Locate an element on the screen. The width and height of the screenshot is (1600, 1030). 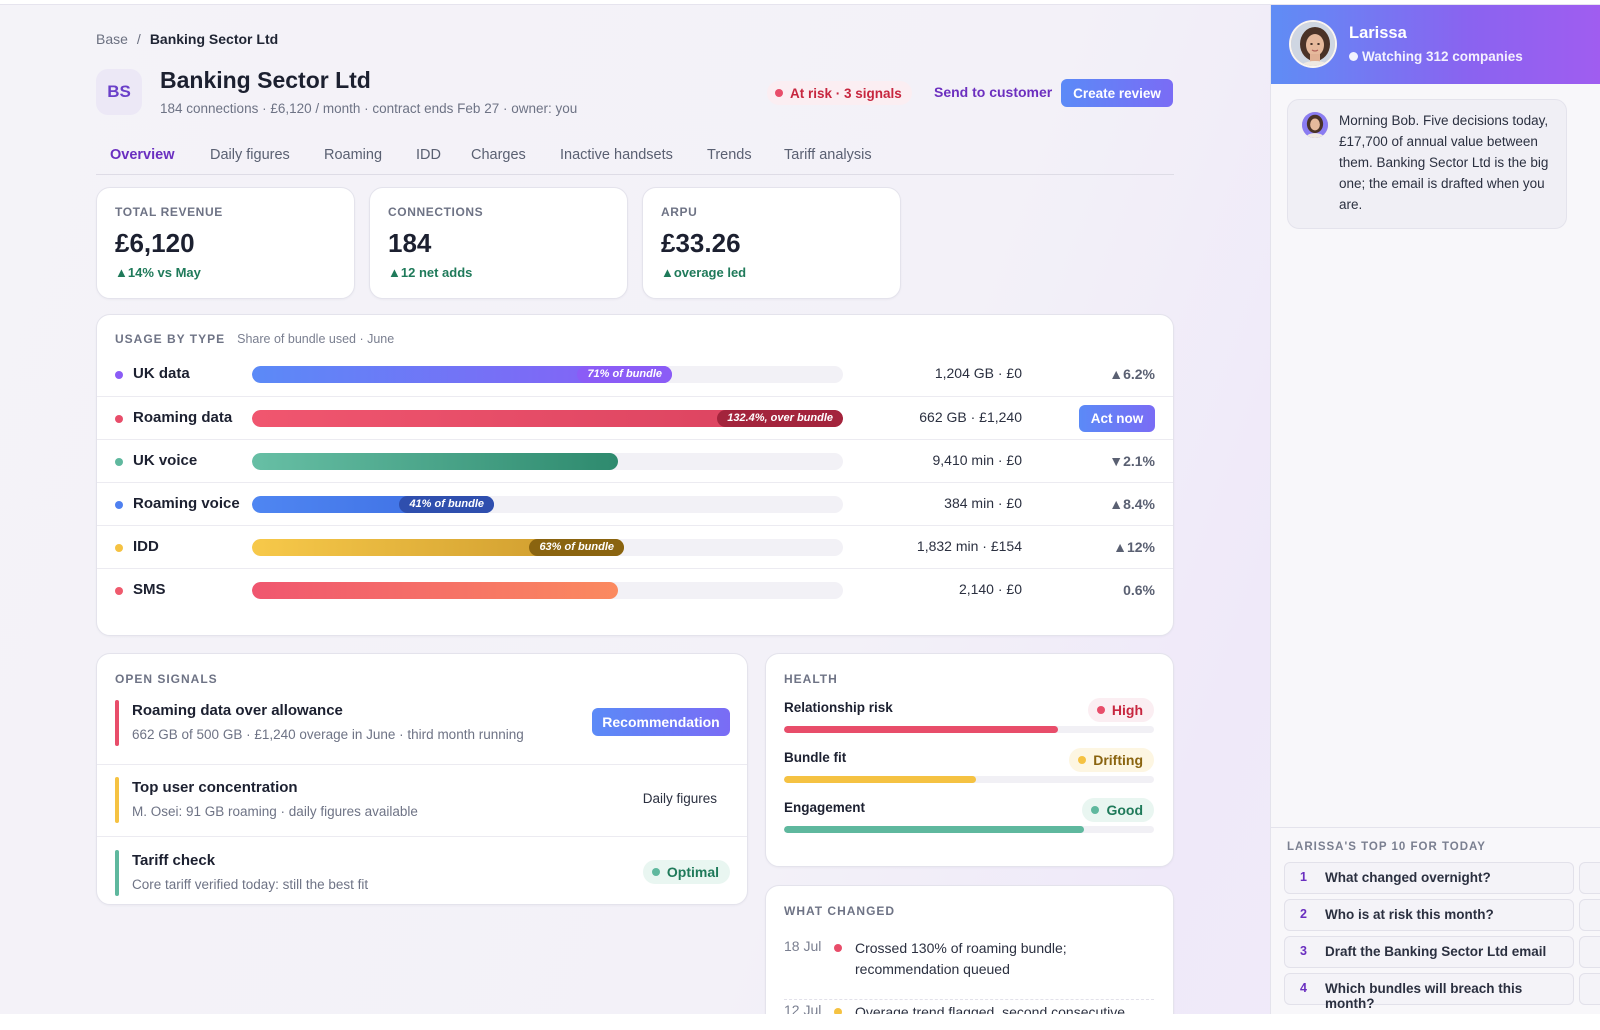
usage-type-label: UK voice is located at coordinates (165, 460).